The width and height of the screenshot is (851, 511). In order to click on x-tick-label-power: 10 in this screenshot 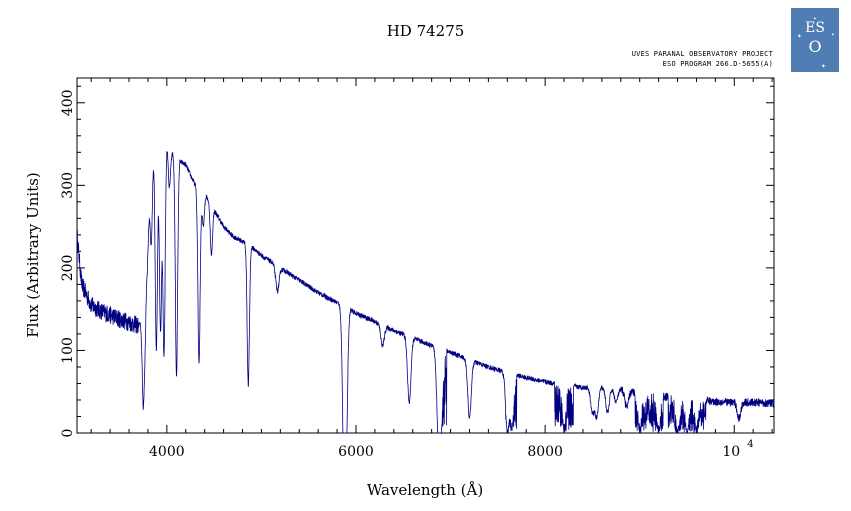, I will do `click(731, 452)`.